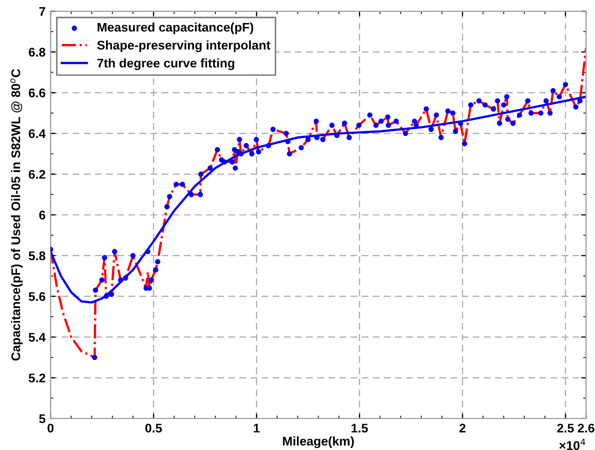 The width and height of the screenshot is (595, 450). Describe the element at coordinates (37, 93) in the screenshot. I see `y-tick-label: 6.6` at that location.